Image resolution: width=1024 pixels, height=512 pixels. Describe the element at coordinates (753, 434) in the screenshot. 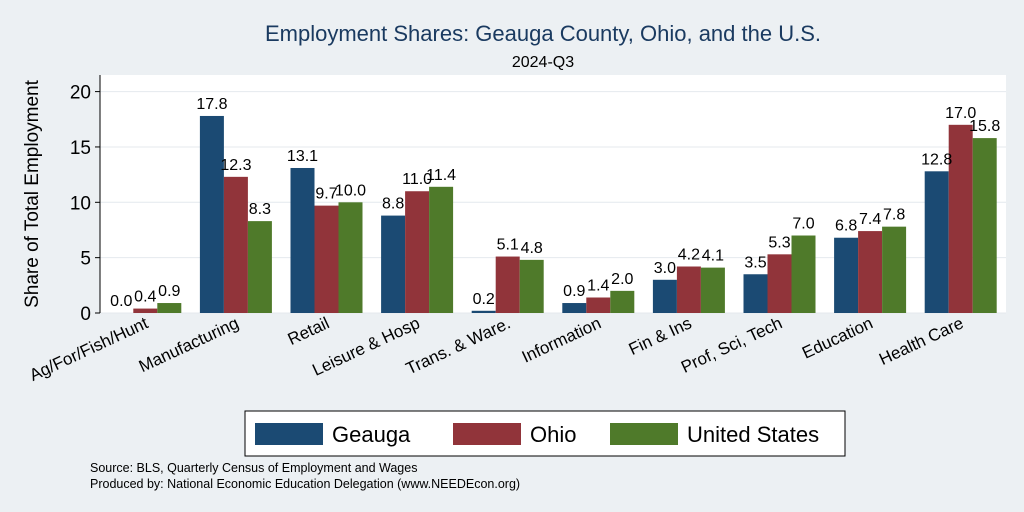

I see `legend-label: United States` at that location.